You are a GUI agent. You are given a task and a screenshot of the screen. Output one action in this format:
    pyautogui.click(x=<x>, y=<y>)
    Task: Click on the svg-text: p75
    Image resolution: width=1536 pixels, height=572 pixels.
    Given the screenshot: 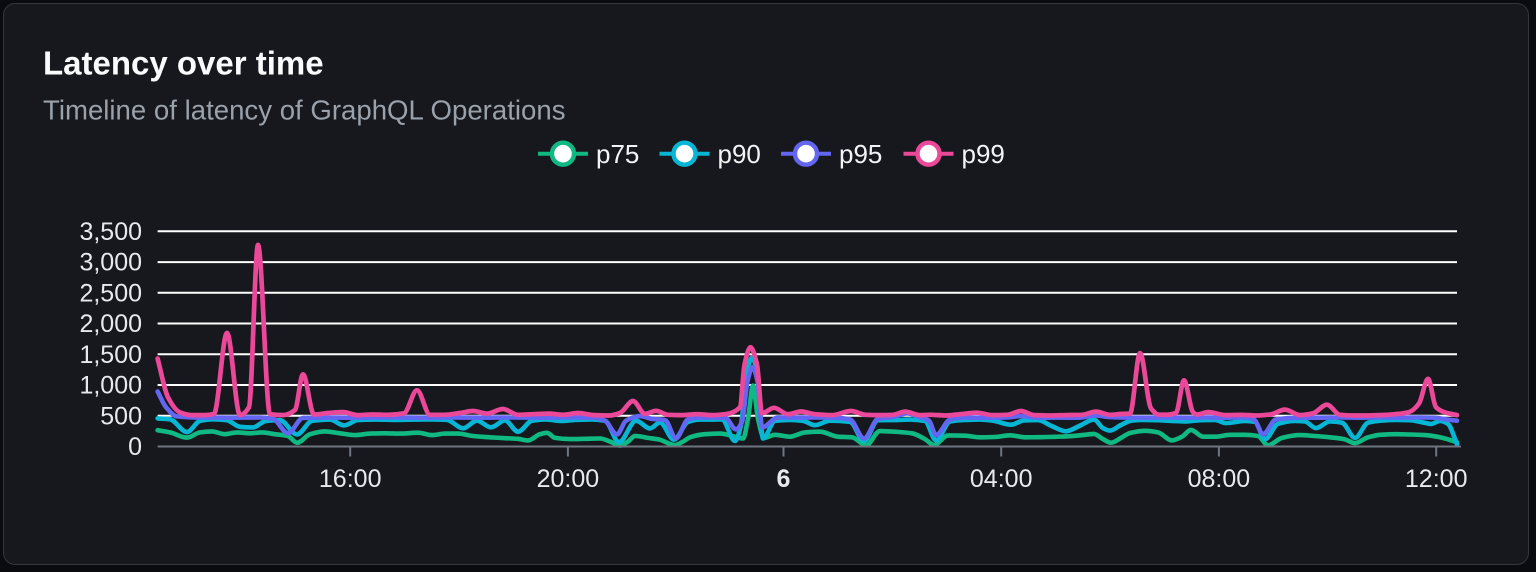 What is the action you would take?
    pyautogui.click(x=617, y=154)
    